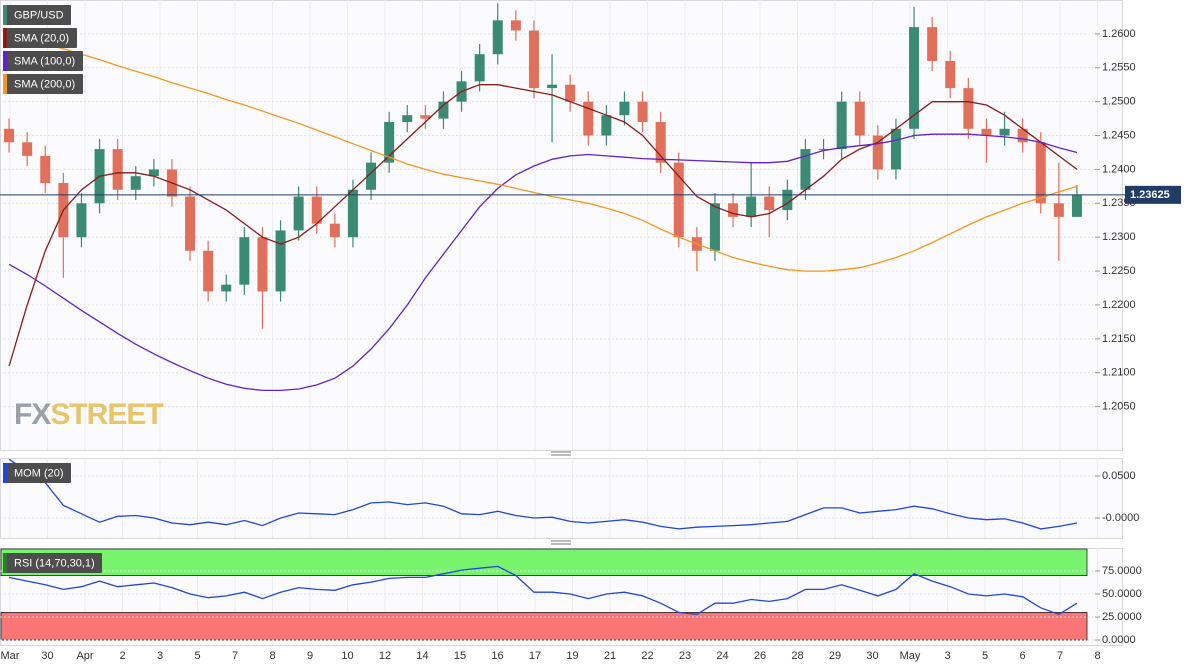 The height and width of the screenshot is (667, 1193). I want to click on y-tick-label: 1.2200, so click(1119, 305).